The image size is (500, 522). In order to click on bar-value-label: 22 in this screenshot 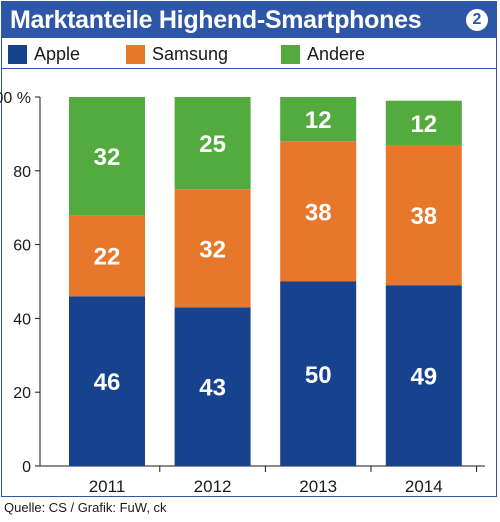, I will do `click(107, 257)`.